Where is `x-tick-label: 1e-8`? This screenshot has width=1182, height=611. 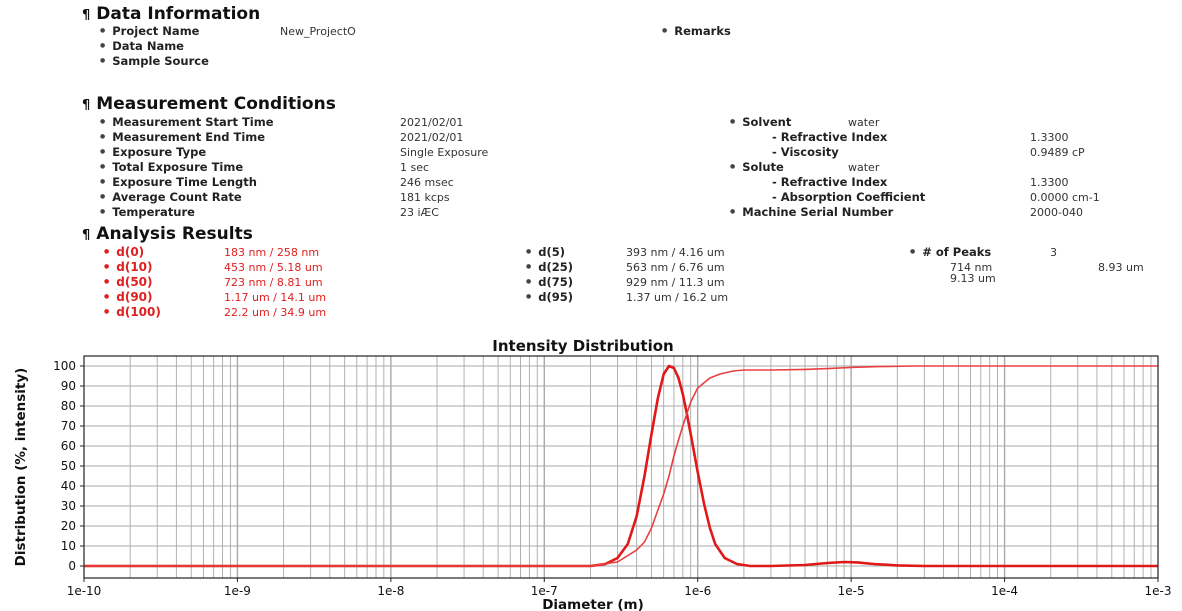
x-tick-label: 1e-8 is located at coordinates (390, 591).